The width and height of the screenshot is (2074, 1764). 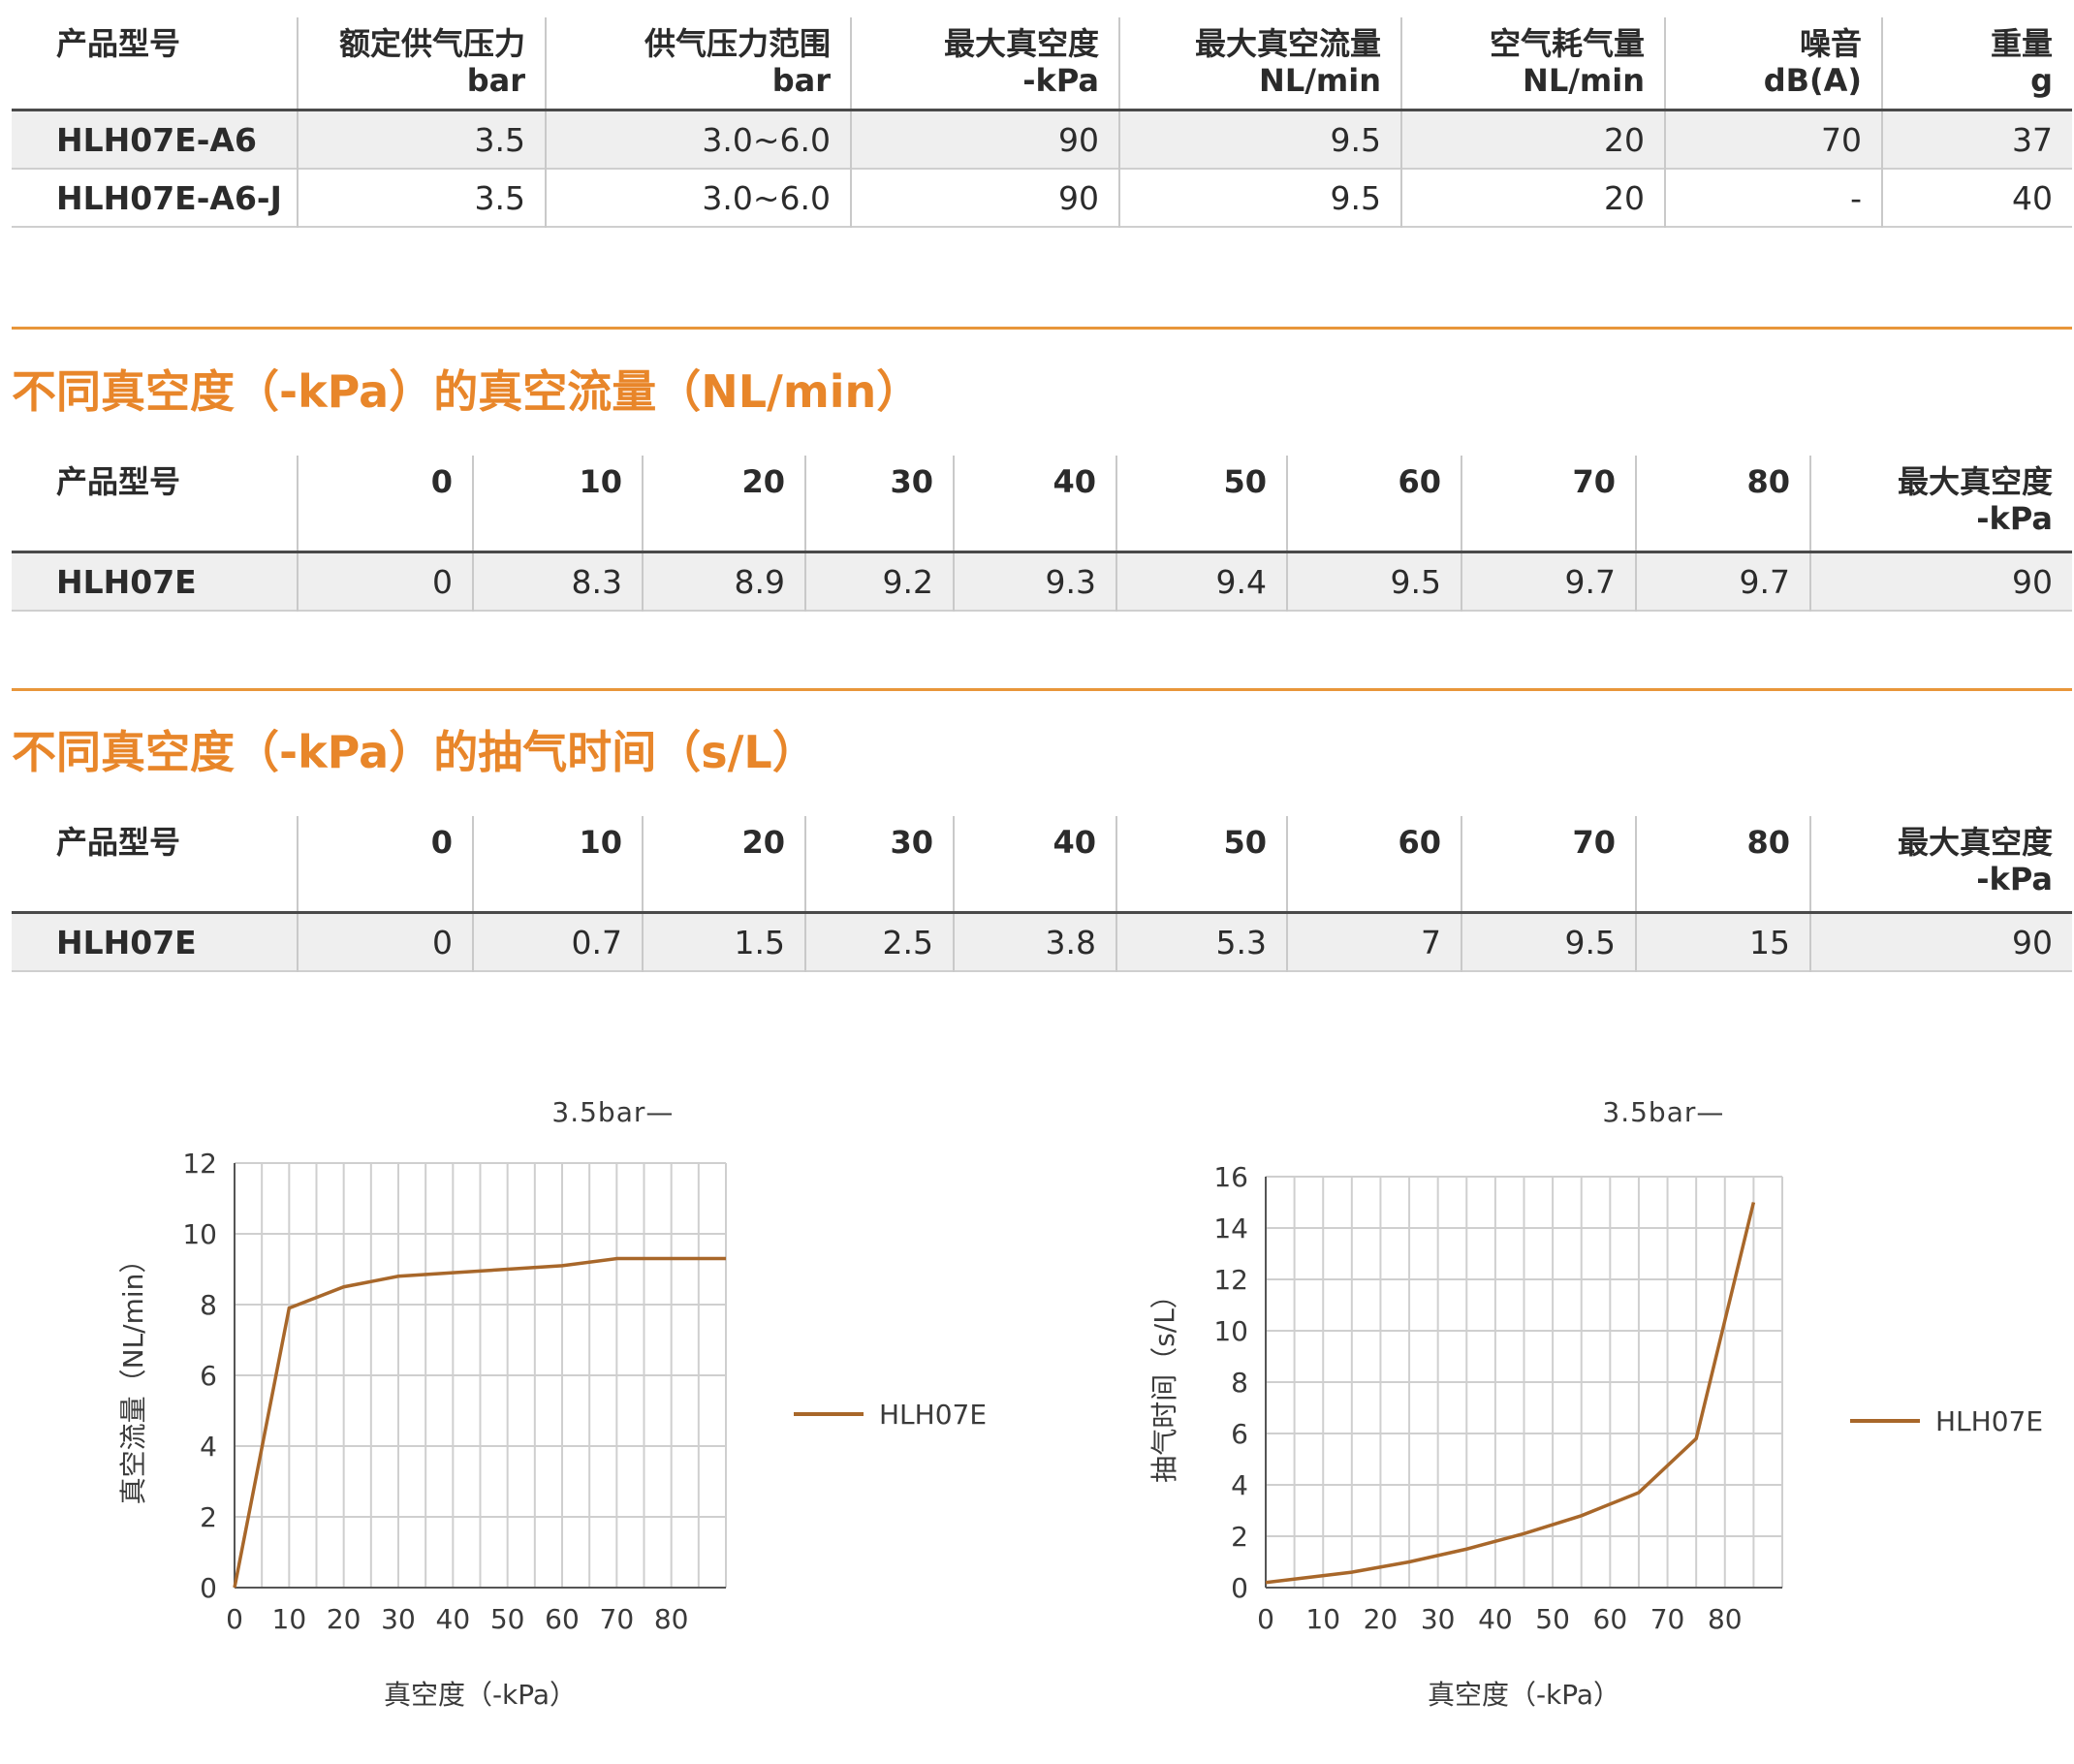 I want to click on y-axis-label: 抽气时间（s/L）, so click(x=1164, y=1382).